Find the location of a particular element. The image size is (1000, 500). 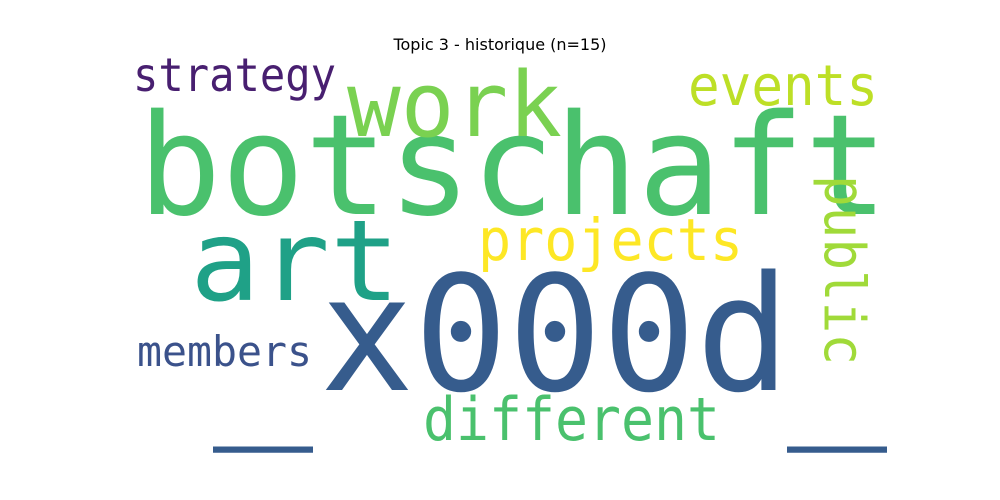

word-underscore-2: _ is located at coordinates (837, 359).